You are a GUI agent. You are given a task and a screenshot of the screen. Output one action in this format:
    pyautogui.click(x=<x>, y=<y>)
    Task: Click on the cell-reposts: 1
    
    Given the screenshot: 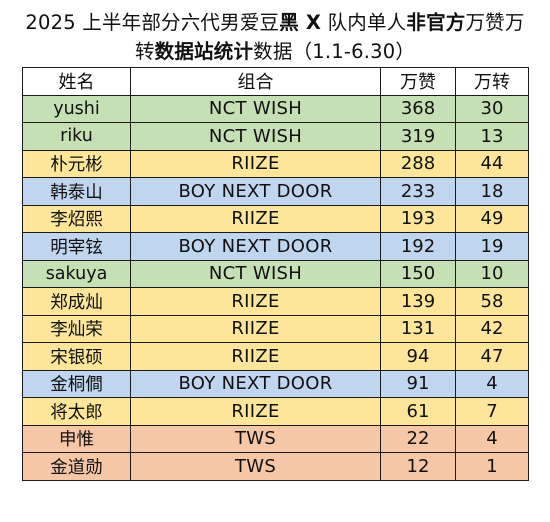 What is the action you would take?
    pyautogui.click(x=492, y=466)
    